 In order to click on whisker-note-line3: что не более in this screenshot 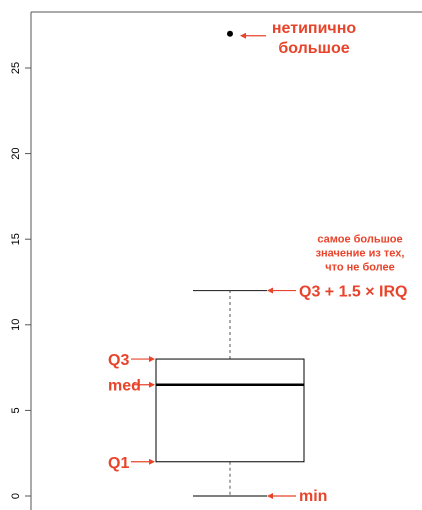, I will do `click(360, 268)`.